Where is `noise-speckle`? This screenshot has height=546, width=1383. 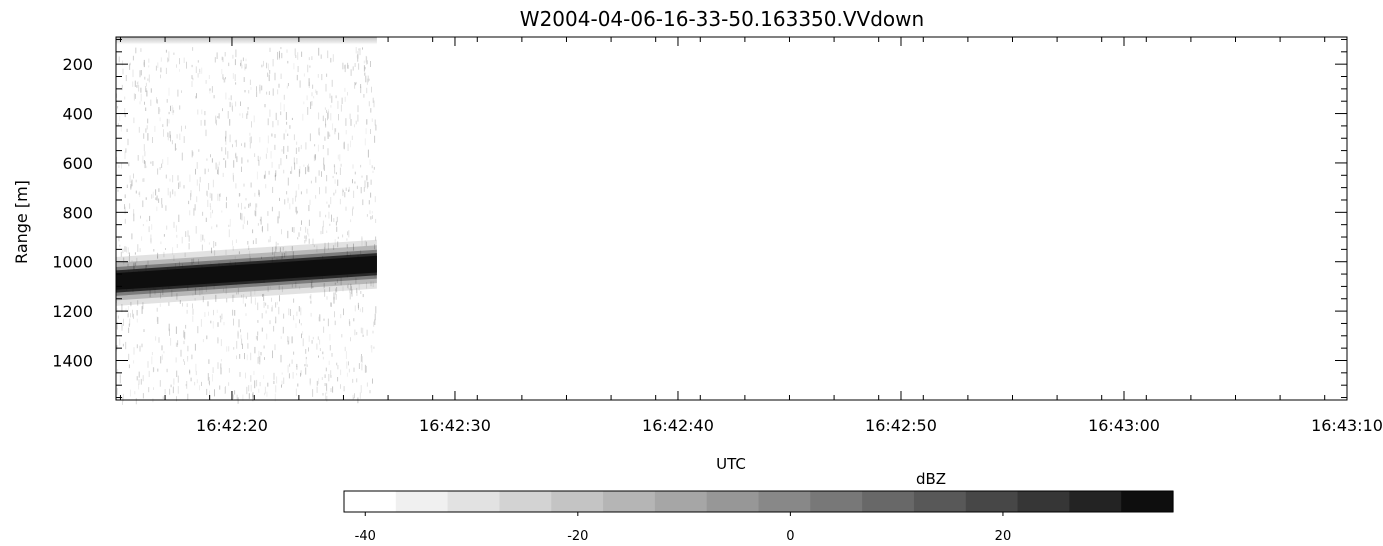
noise-speckle is located at coordinates (246, 226).